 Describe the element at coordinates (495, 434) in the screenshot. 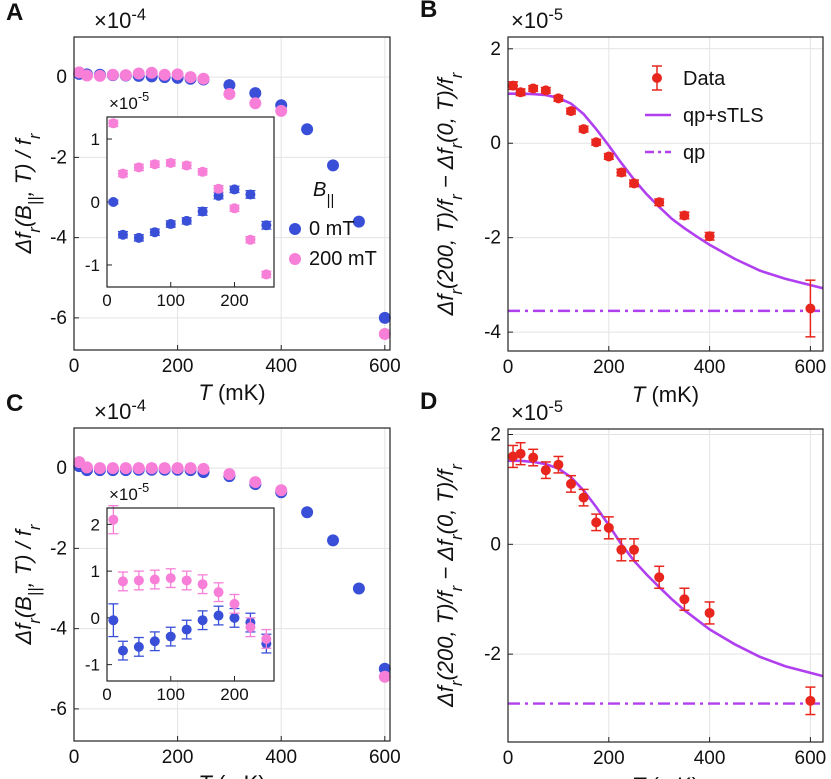

I see `main-ytick-label: 2` at that location.